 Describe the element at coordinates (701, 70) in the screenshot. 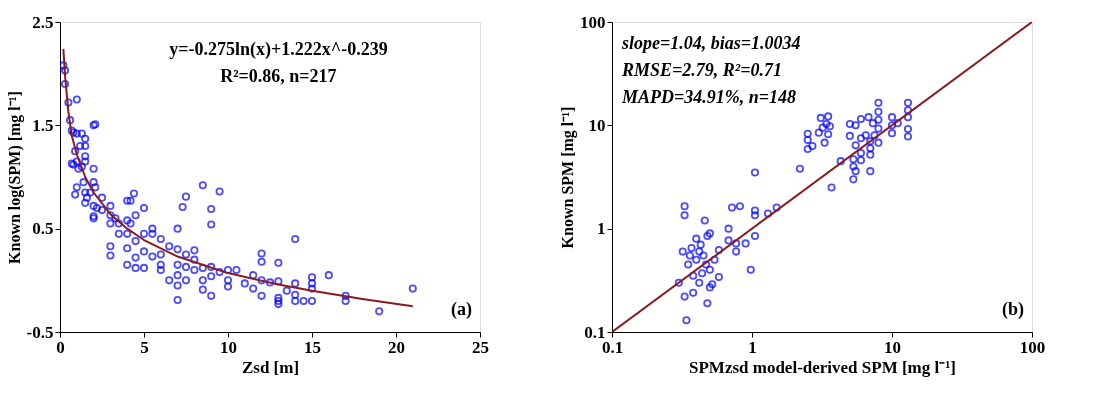

I see `annotation: RMSE=2.79, R²=0.71` at that location.